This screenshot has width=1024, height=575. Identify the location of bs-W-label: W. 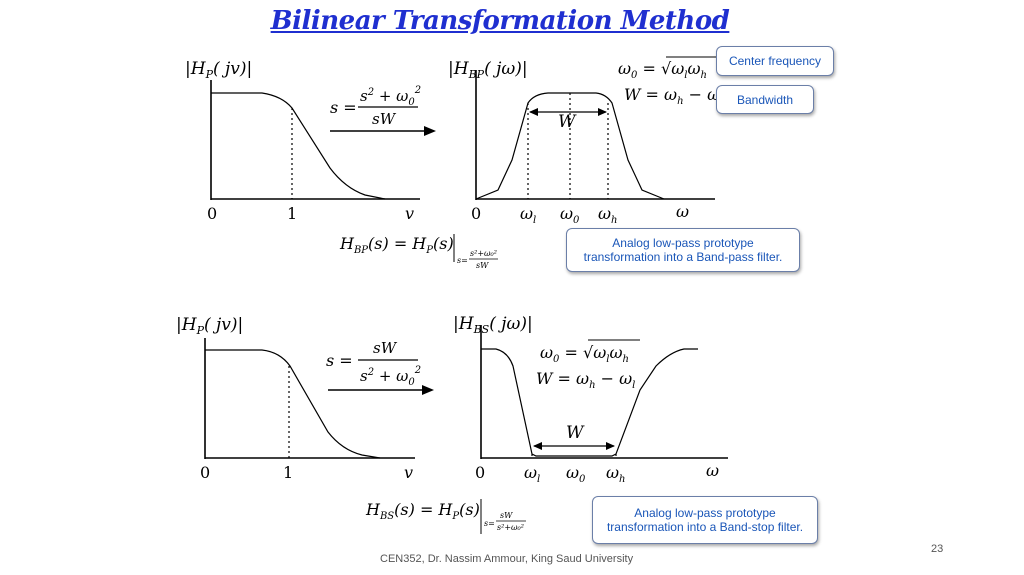
(575, 433).